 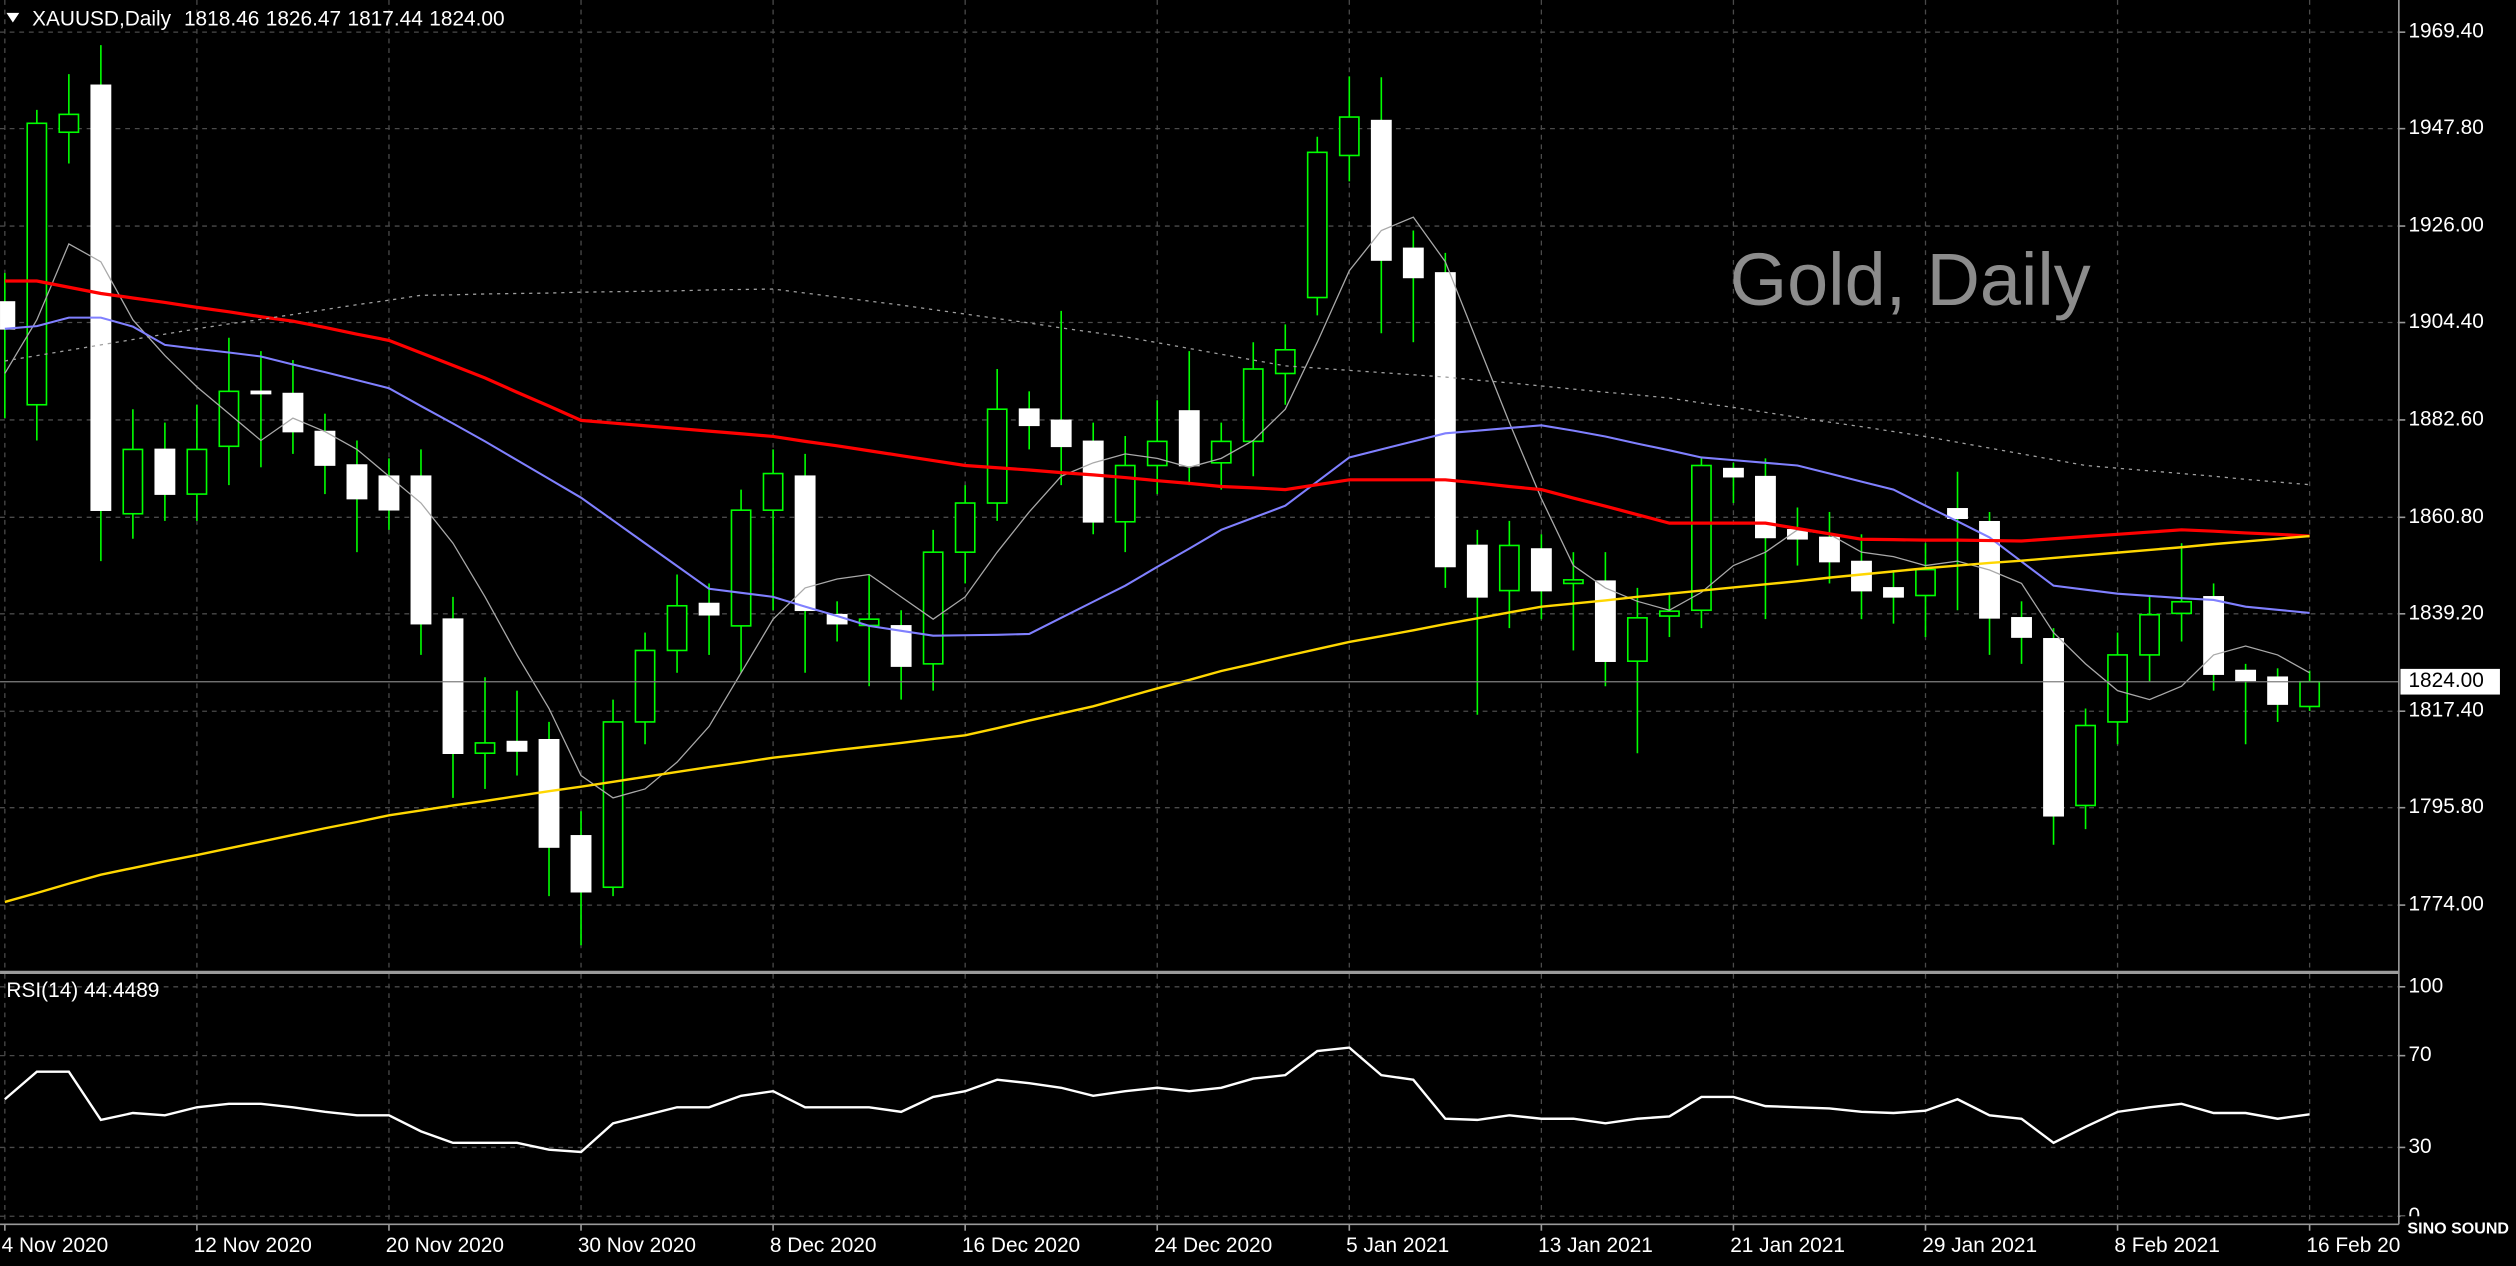 What do you see at coordinates (2414, 1215) in the screenshot?
I see `rsi-tick-label: 0` at bounding box center [2414, 1215].